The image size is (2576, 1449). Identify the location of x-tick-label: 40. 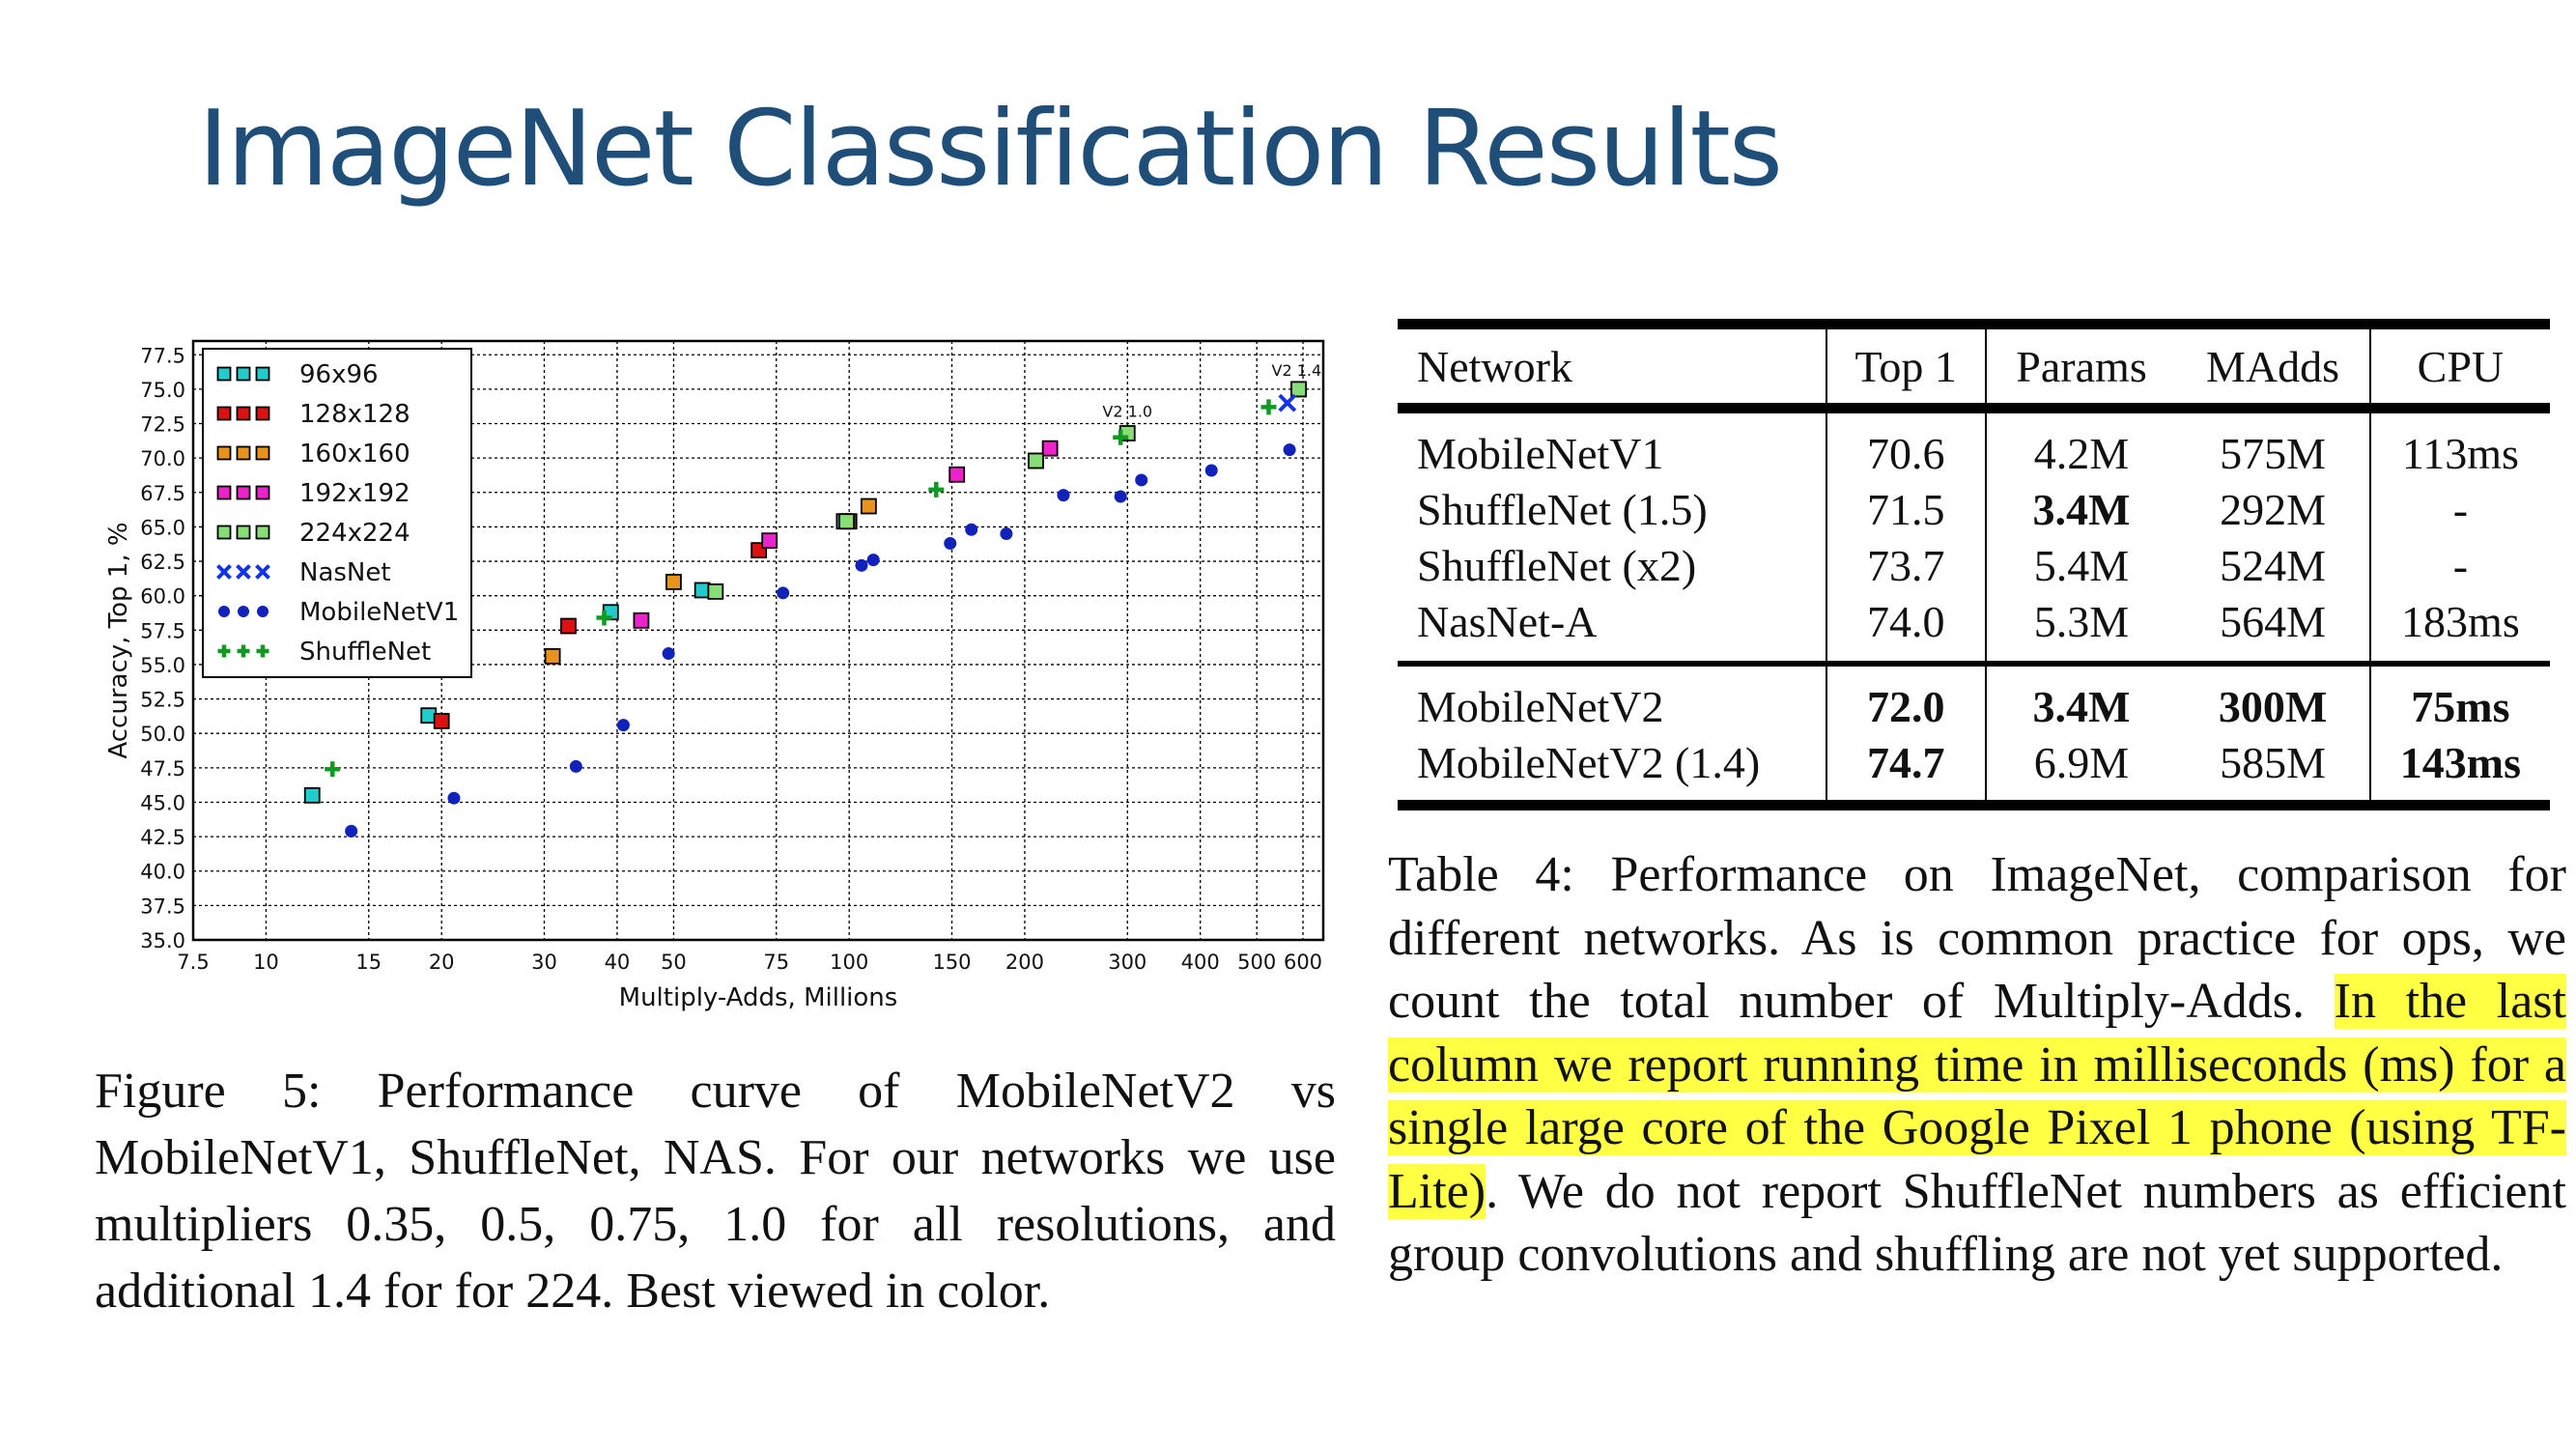
(618, 962).